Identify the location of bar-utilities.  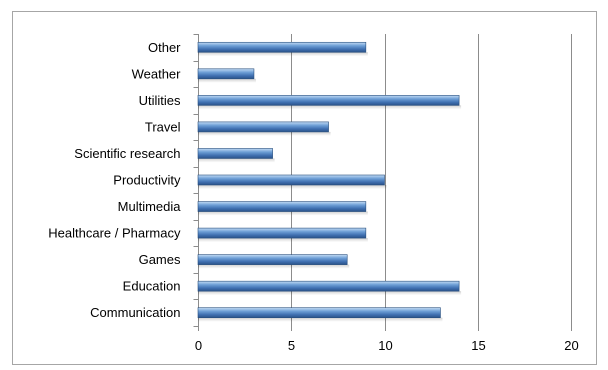
(328, 100).